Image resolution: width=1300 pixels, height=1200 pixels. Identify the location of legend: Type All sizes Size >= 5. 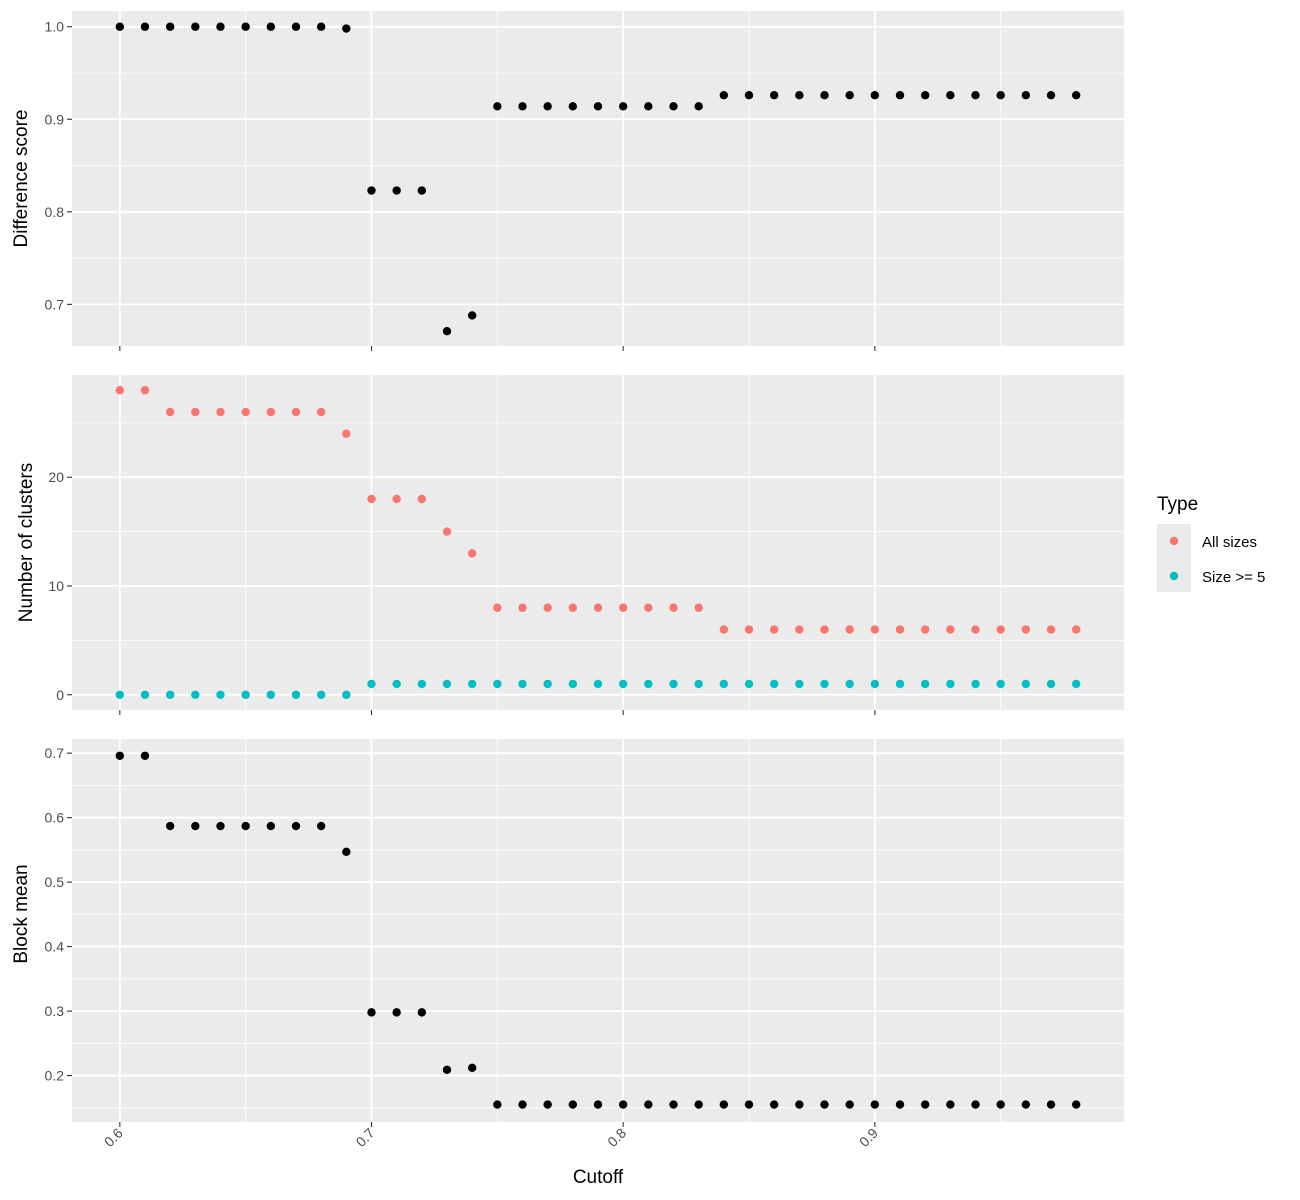
(1211, 543).